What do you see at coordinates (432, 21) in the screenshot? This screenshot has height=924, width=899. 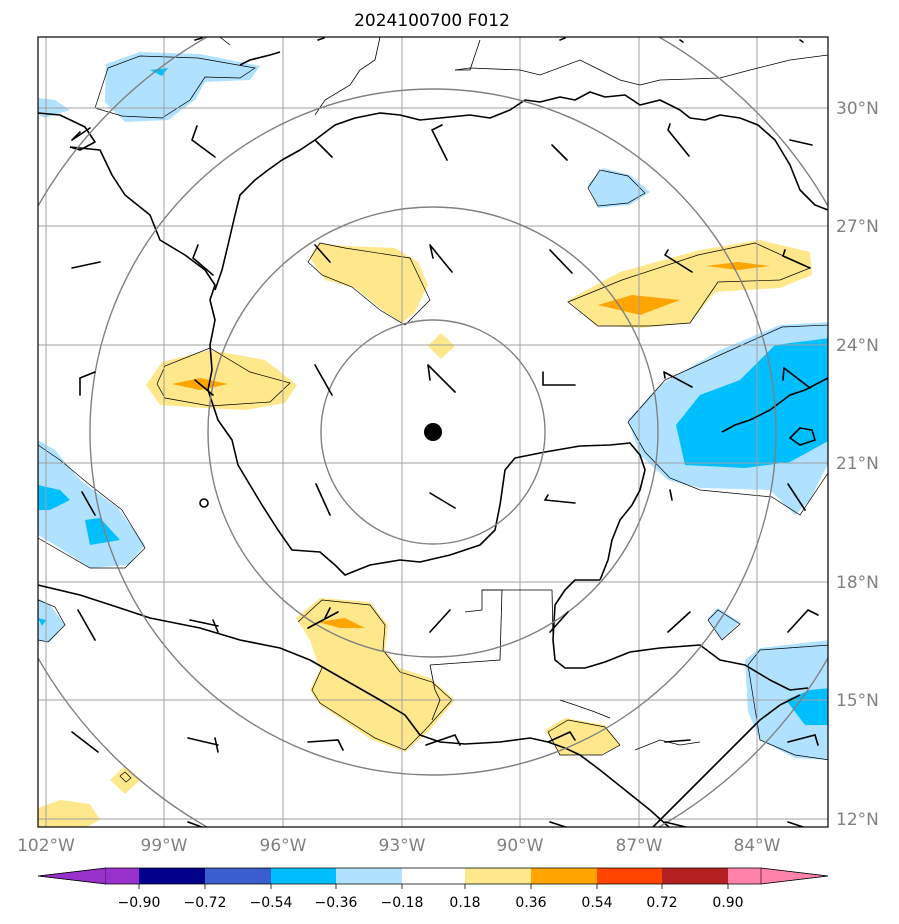 I see `plot-title: 2024100700 F012` at bounding box center [432, 21].